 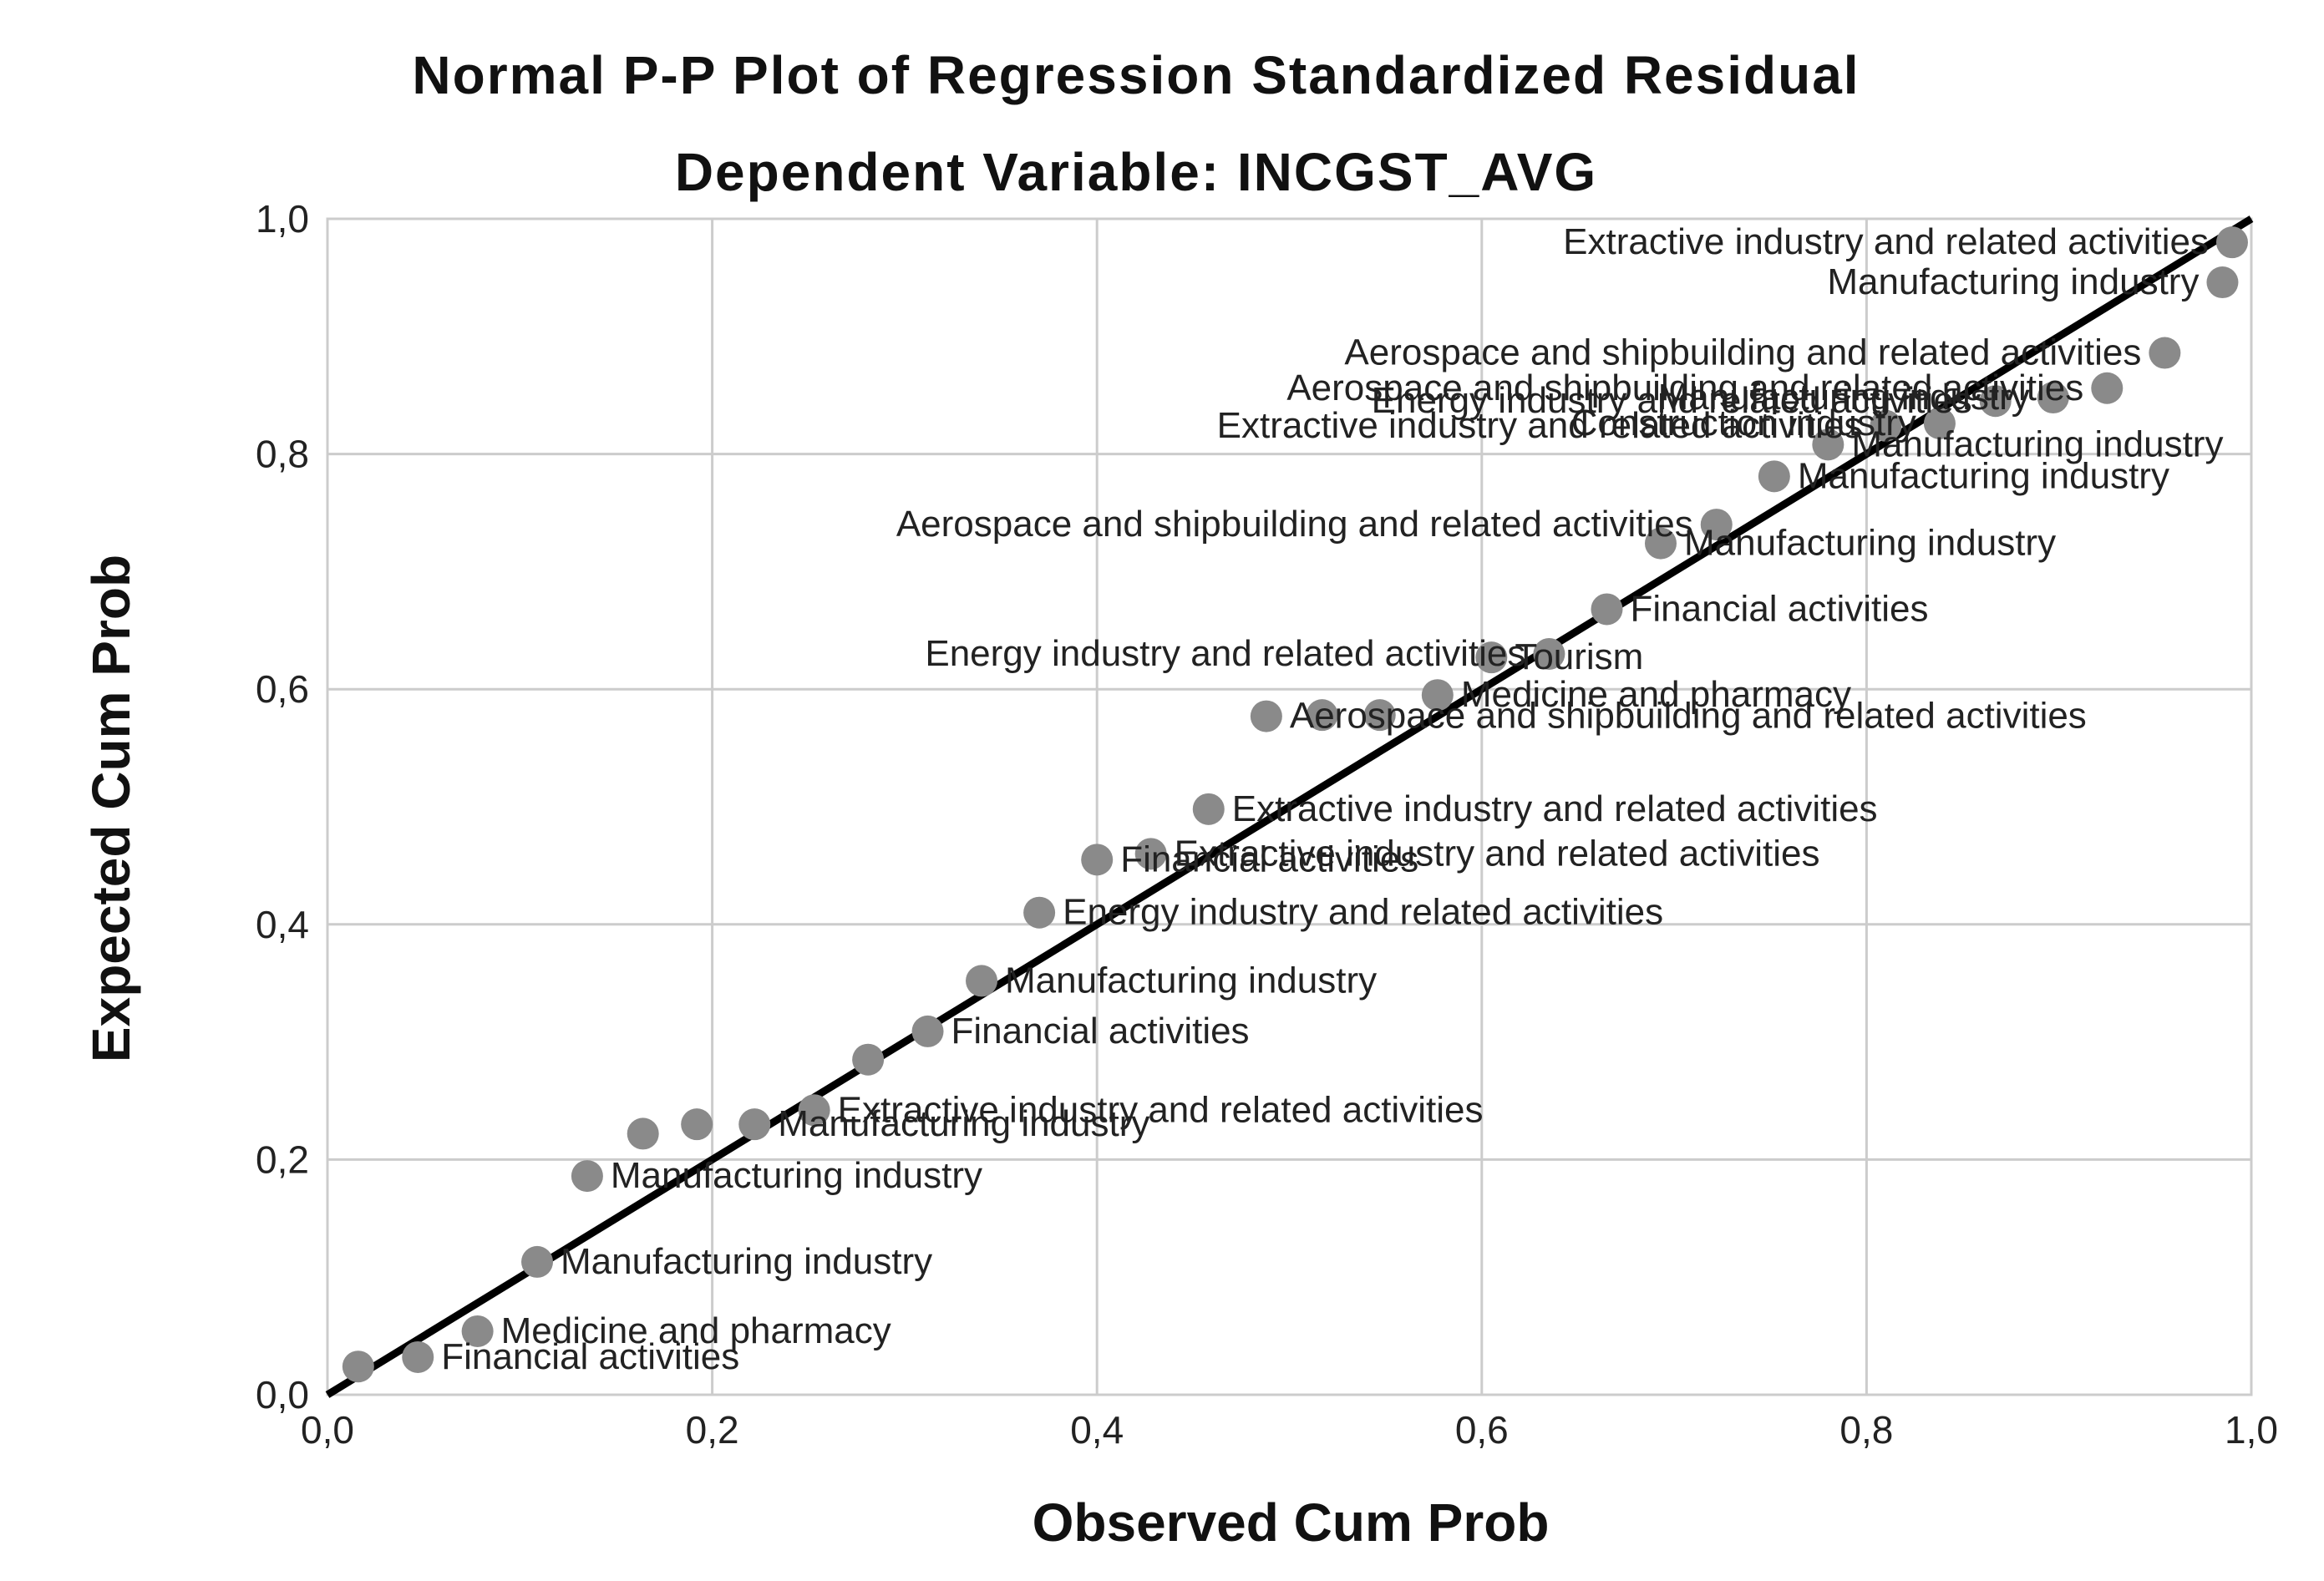 What do you see at coordinates (282, 689) in the screenshot?
I see `y-tick-label: 0,6` at bounding box center [282, 689].